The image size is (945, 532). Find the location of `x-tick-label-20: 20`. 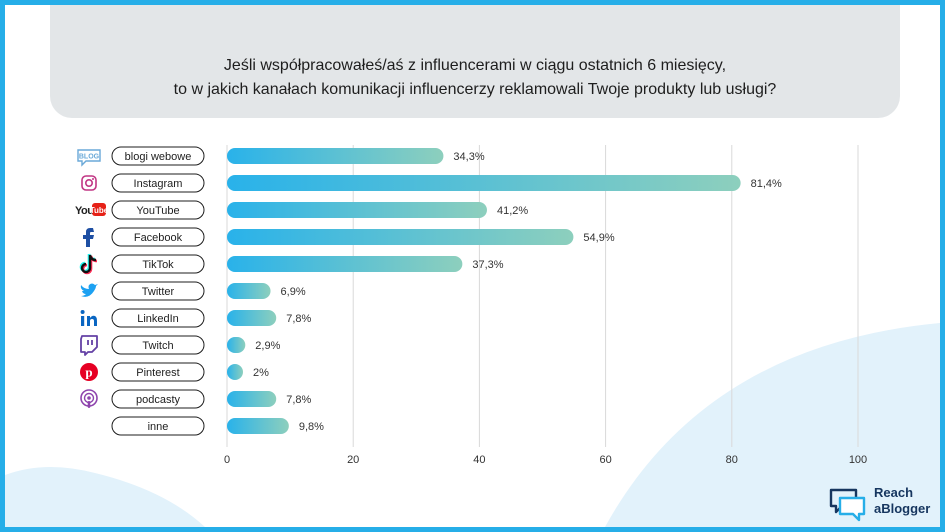

x-tick-label-20: 20 is located at coordinates (353, 460).